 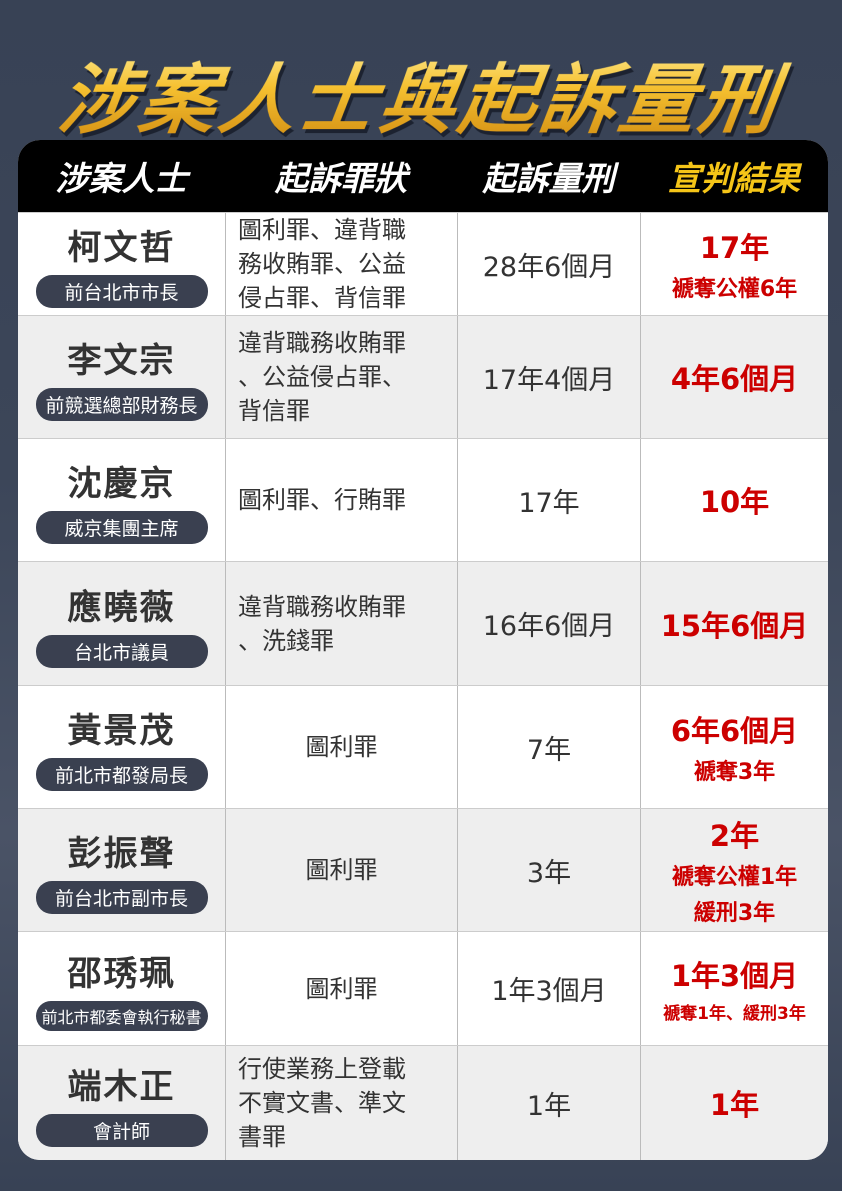 I want to click on person-cell: 黃景茂前北市都發局長, so click(x=121, y=747).